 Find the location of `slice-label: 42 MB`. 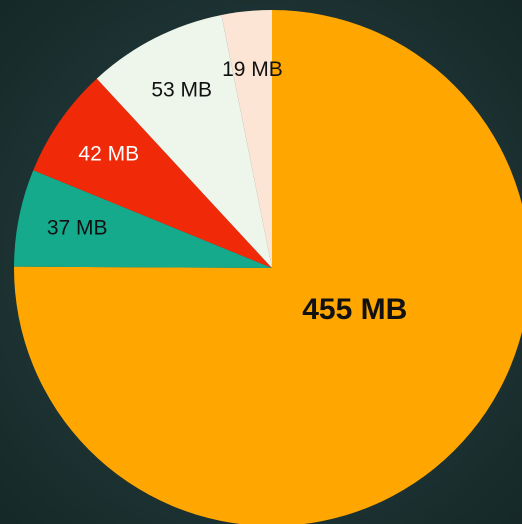

slice-label: 42 MB is located at coordinates (108, 153).